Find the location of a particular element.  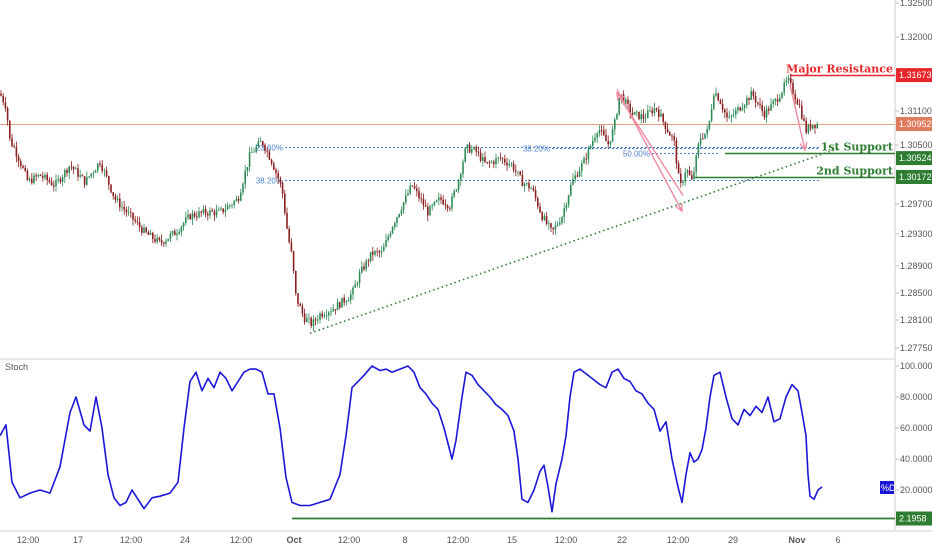

time-tick-label: 22 is located at coordinates (622, 540).